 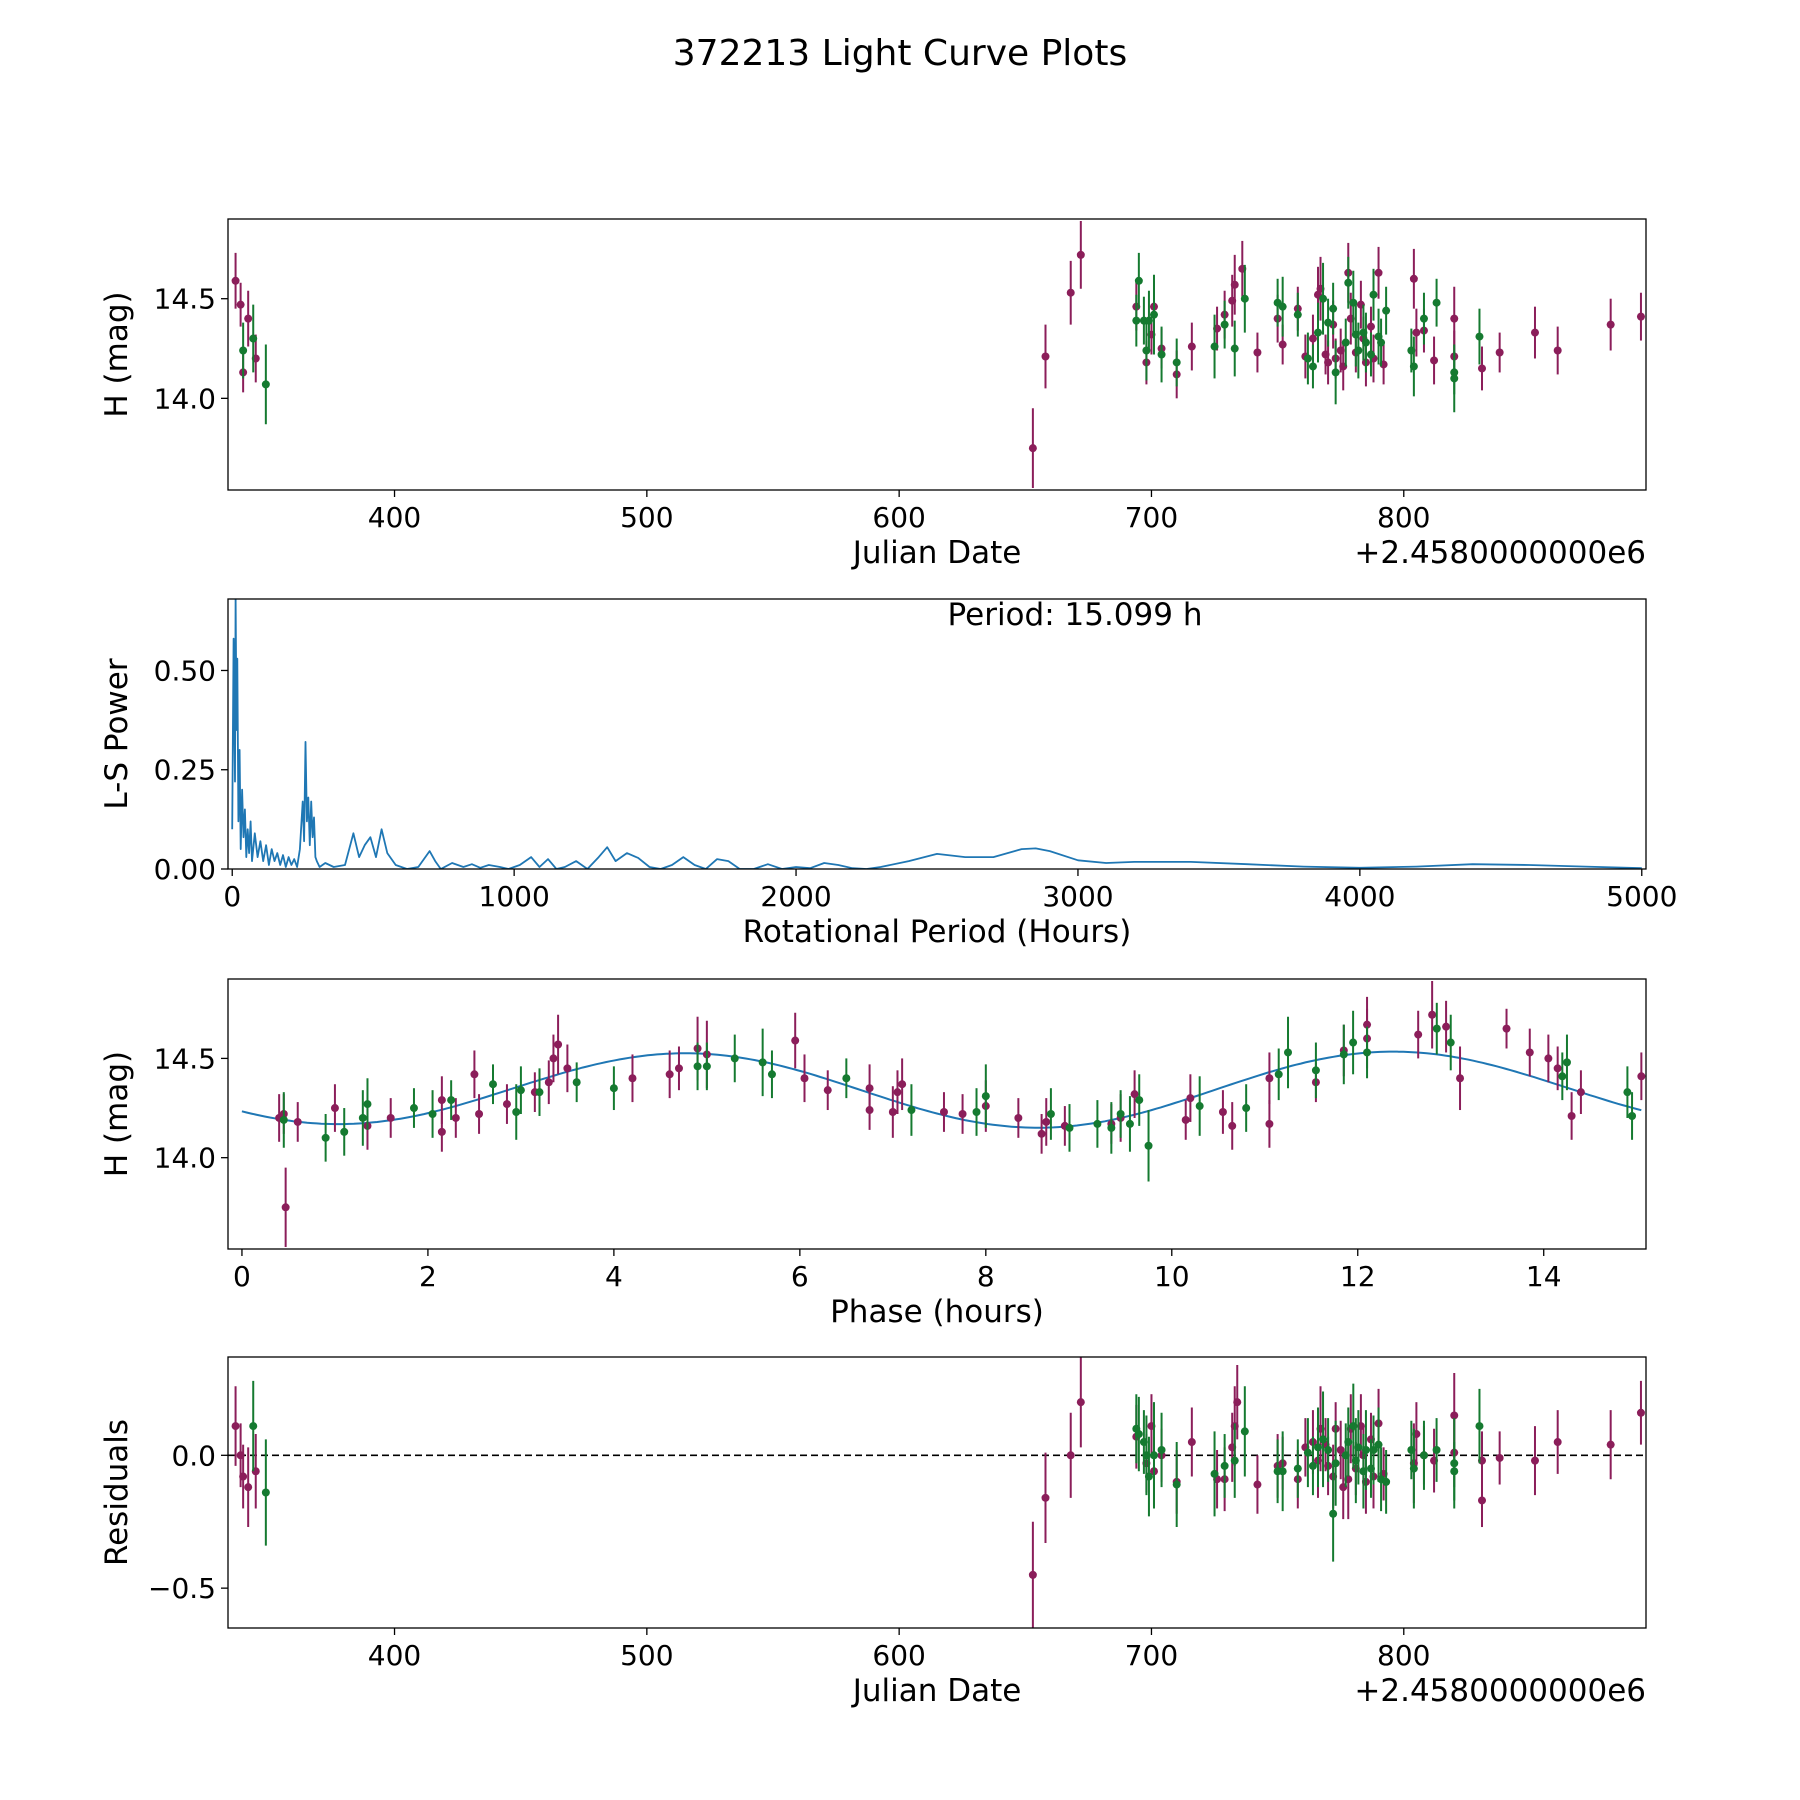 What do you see at coordinates (646, 517) in the screenshot?
I see `x-tick-label: 500` at bounding box center [646, 517].